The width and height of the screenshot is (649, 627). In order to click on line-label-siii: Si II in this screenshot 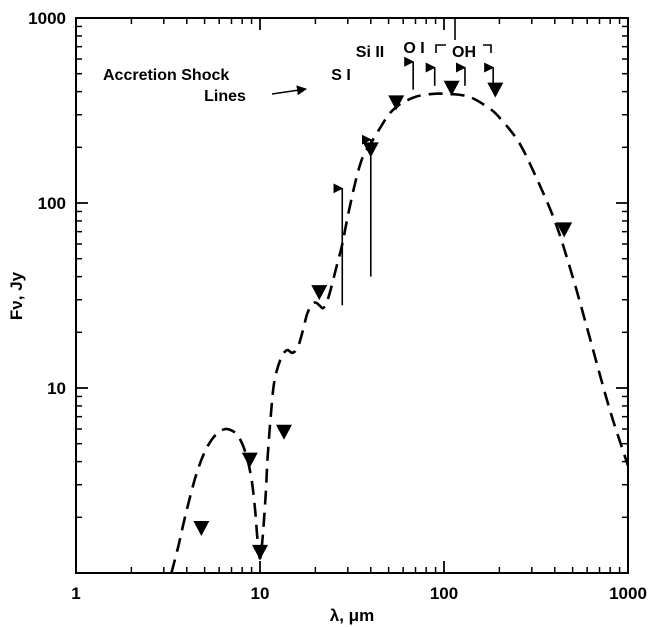, I will do `click(370, 52)`.